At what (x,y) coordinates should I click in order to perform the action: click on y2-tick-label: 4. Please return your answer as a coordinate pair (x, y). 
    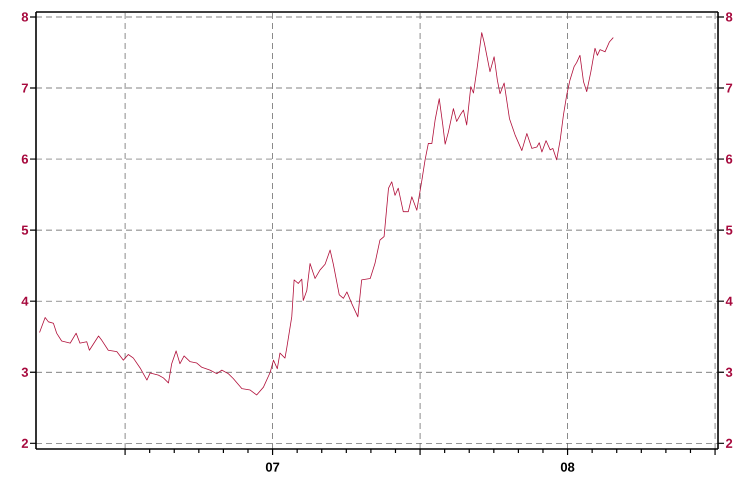
    Looking at the image, I should click on (729, 301).